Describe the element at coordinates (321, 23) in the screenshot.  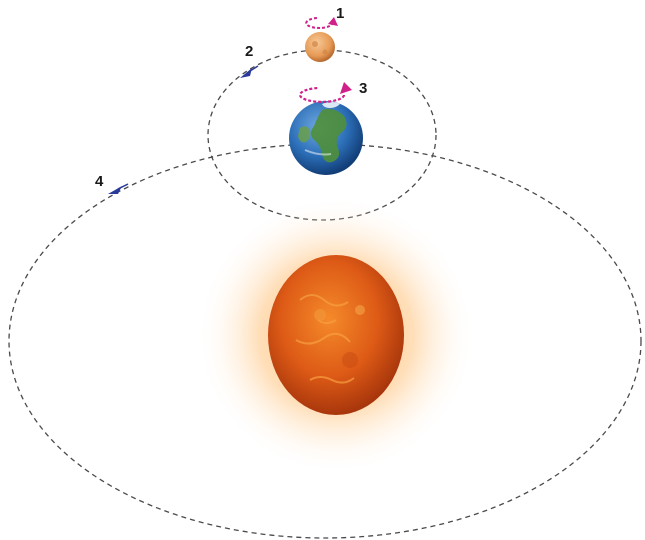
I see `moon-spin-arrow` at that location.